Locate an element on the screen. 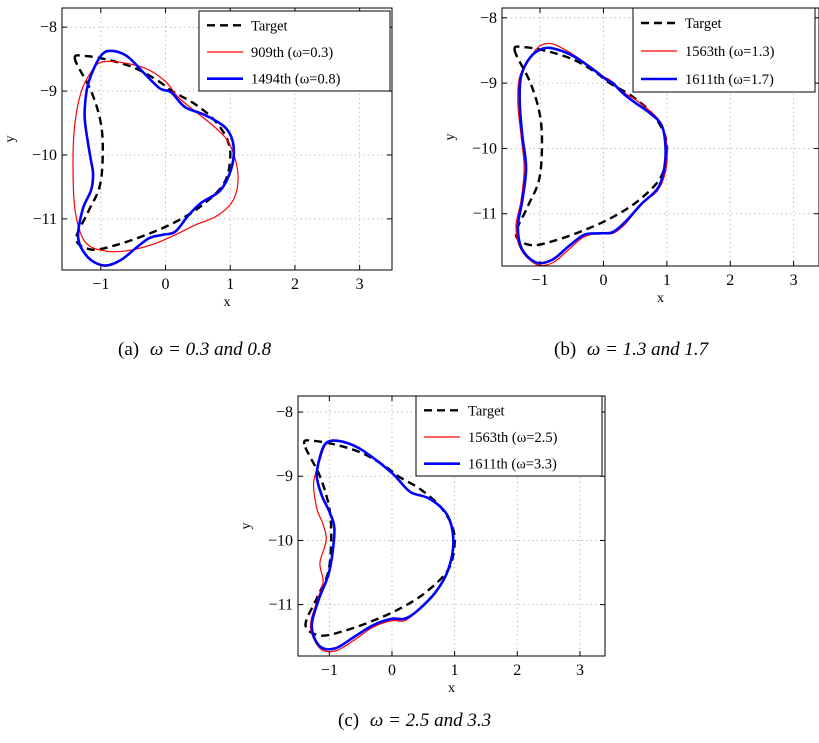  caption-c-label: (c) is located at coordinates (348, 720).